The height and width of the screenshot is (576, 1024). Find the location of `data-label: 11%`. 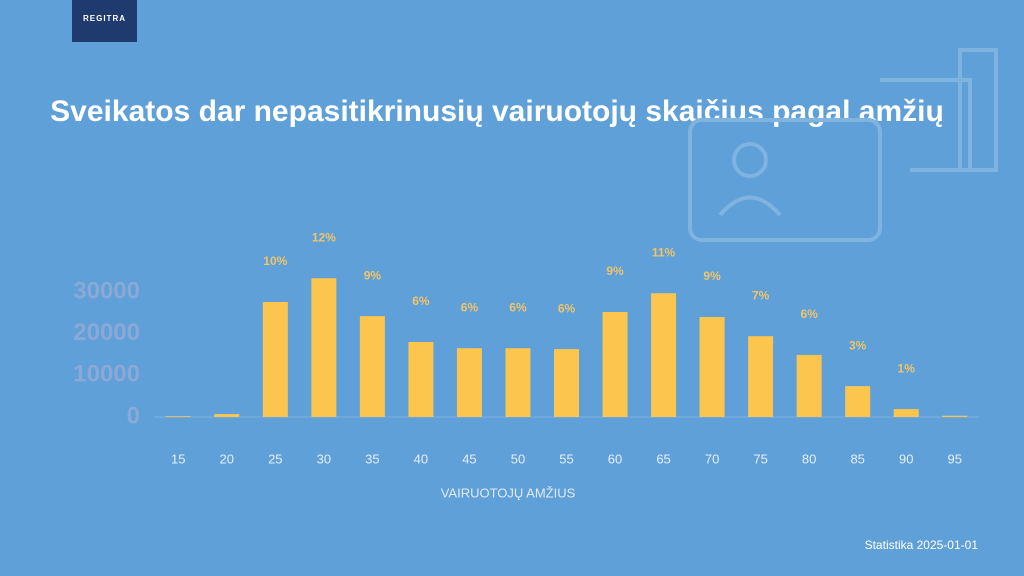

data-label: 11% is located at coordinates (664, 252).